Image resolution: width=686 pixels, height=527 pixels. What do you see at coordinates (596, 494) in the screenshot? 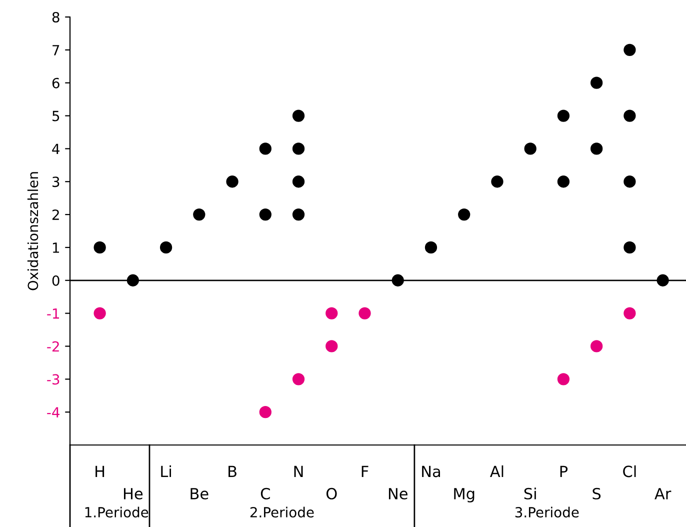
I see `x-tick-label: S` at bounding box center [596, 494].